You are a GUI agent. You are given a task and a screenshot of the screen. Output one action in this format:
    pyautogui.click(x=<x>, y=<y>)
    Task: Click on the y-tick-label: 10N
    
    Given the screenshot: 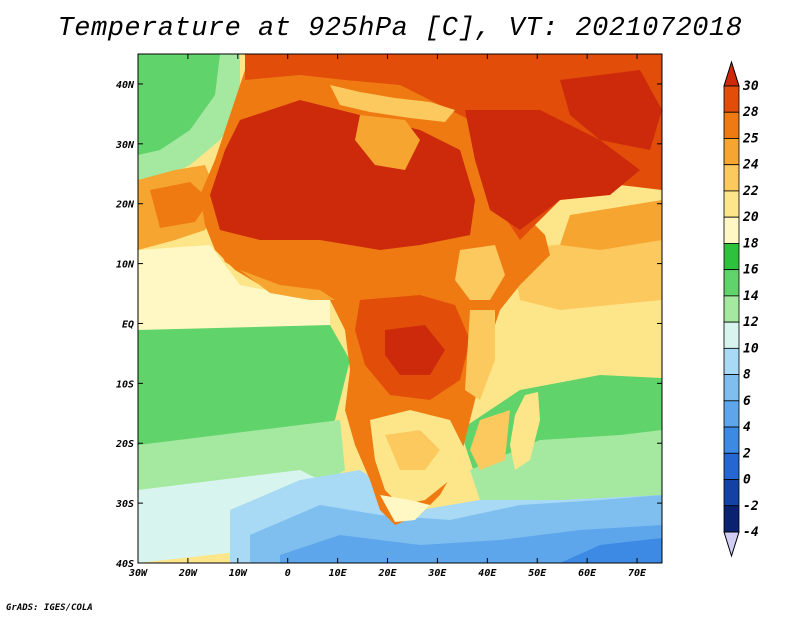 What is the action you would take?
    pyautogui.click(x=125, y=265)
    